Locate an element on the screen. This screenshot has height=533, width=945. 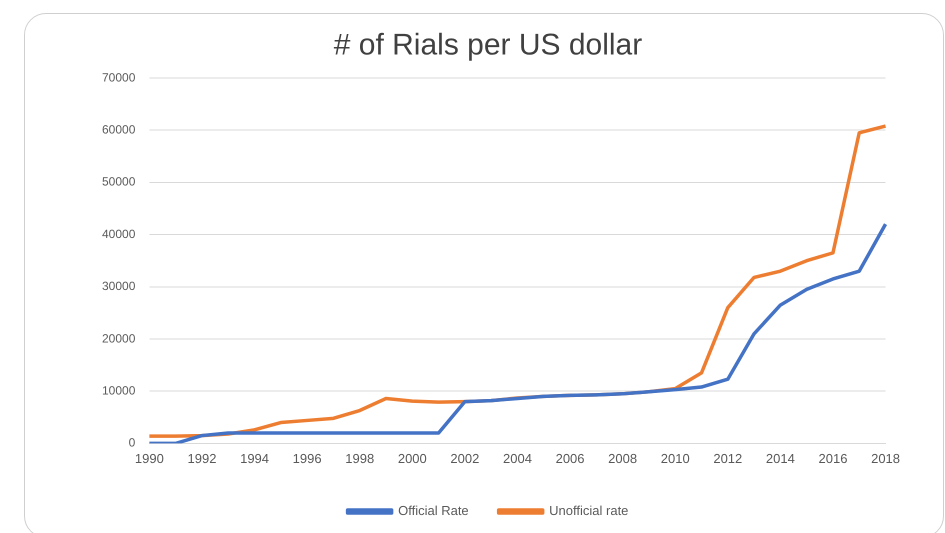
x-tick-label: 2002 is located at coordinates (465, 458).